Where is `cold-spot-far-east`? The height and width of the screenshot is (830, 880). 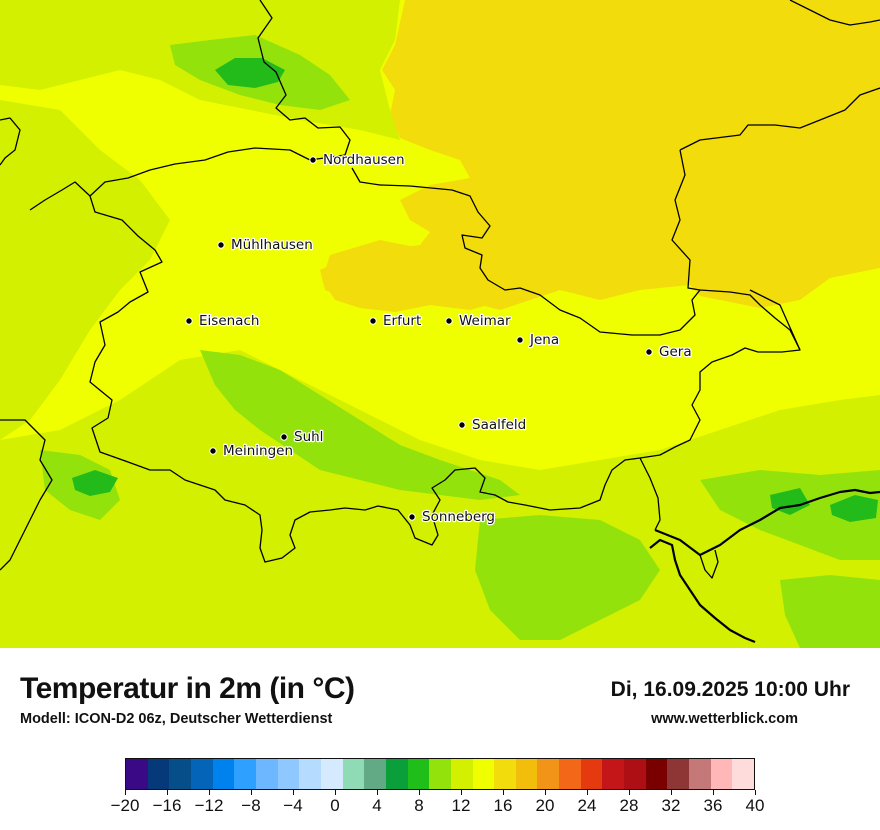 cold-spot-far-east is located at coordinates (854, 508).